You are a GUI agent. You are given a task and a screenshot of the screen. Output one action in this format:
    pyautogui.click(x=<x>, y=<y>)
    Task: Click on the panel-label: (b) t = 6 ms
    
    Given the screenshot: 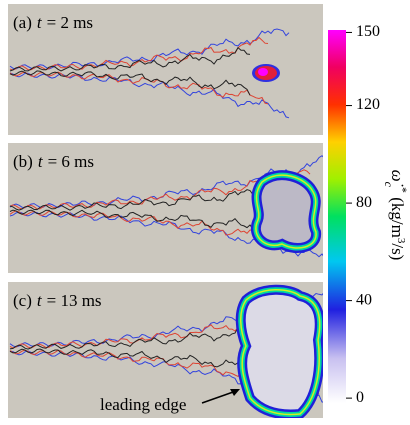 What is the action you would take?
    pyautogui.click(x=53, y=161)
    